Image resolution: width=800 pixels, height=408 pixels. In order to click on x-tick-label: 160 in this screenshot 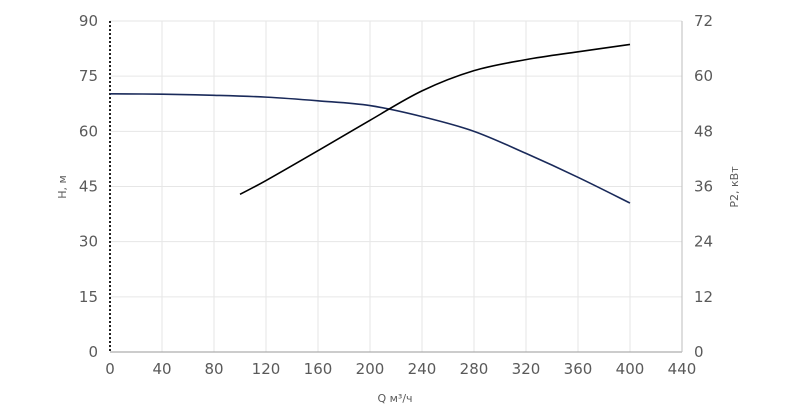, I will do `click(318, 369)`.